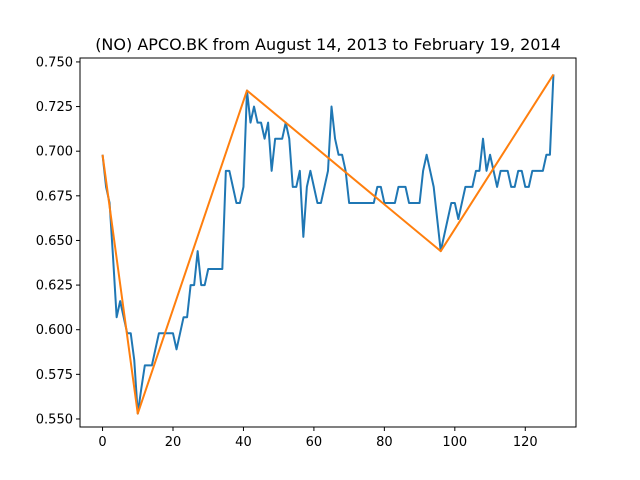 The image size is (640, 480). Describe the element at coordinates (54, 375) in the screenshot. I see `y-tick-label: 0.575` at that location.